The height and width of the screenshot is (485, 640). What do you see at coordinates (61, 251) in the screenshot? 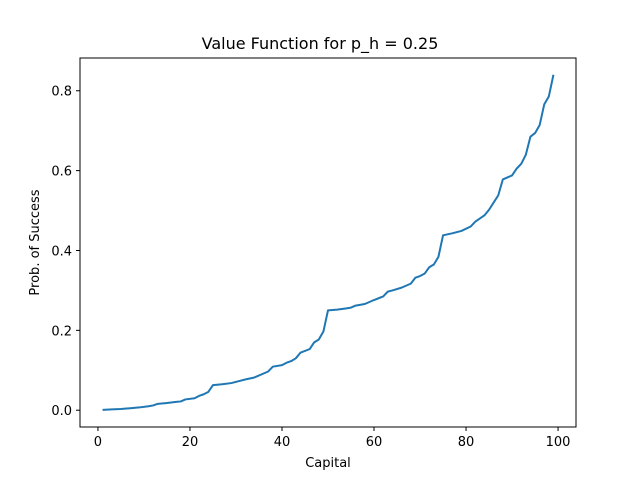
I see `y-tick-label: 0.4` at bounding box center [61, 251].